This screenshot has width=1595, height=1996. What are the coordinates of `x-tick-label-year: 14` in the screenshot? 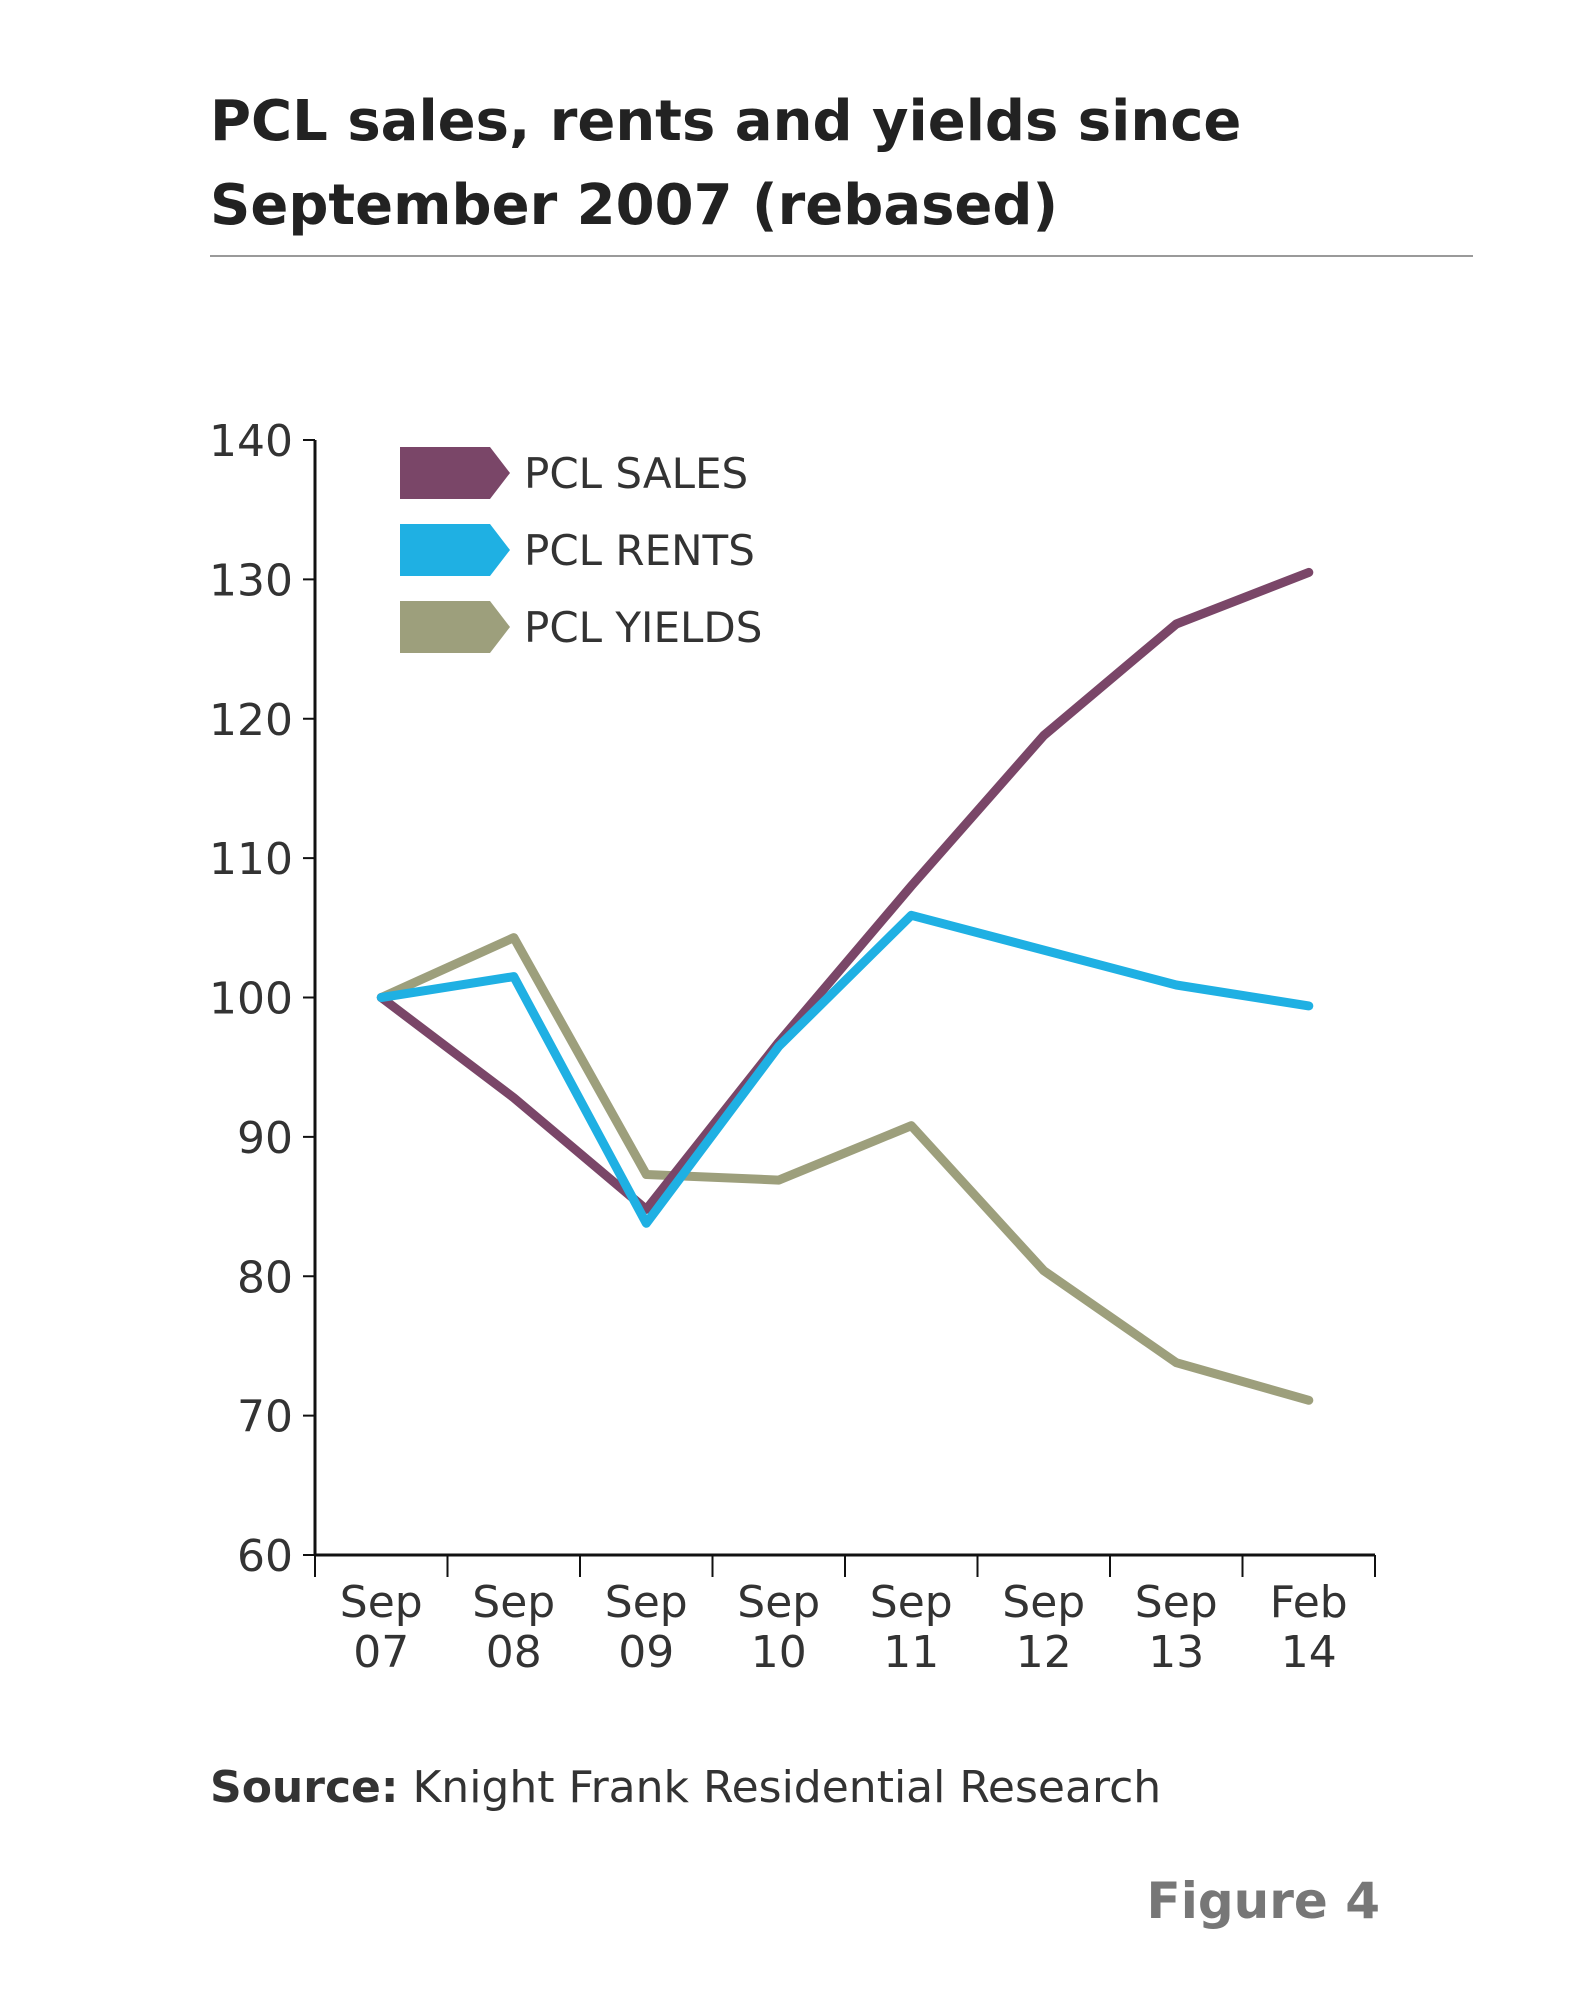 It's located at (1309, 1652).